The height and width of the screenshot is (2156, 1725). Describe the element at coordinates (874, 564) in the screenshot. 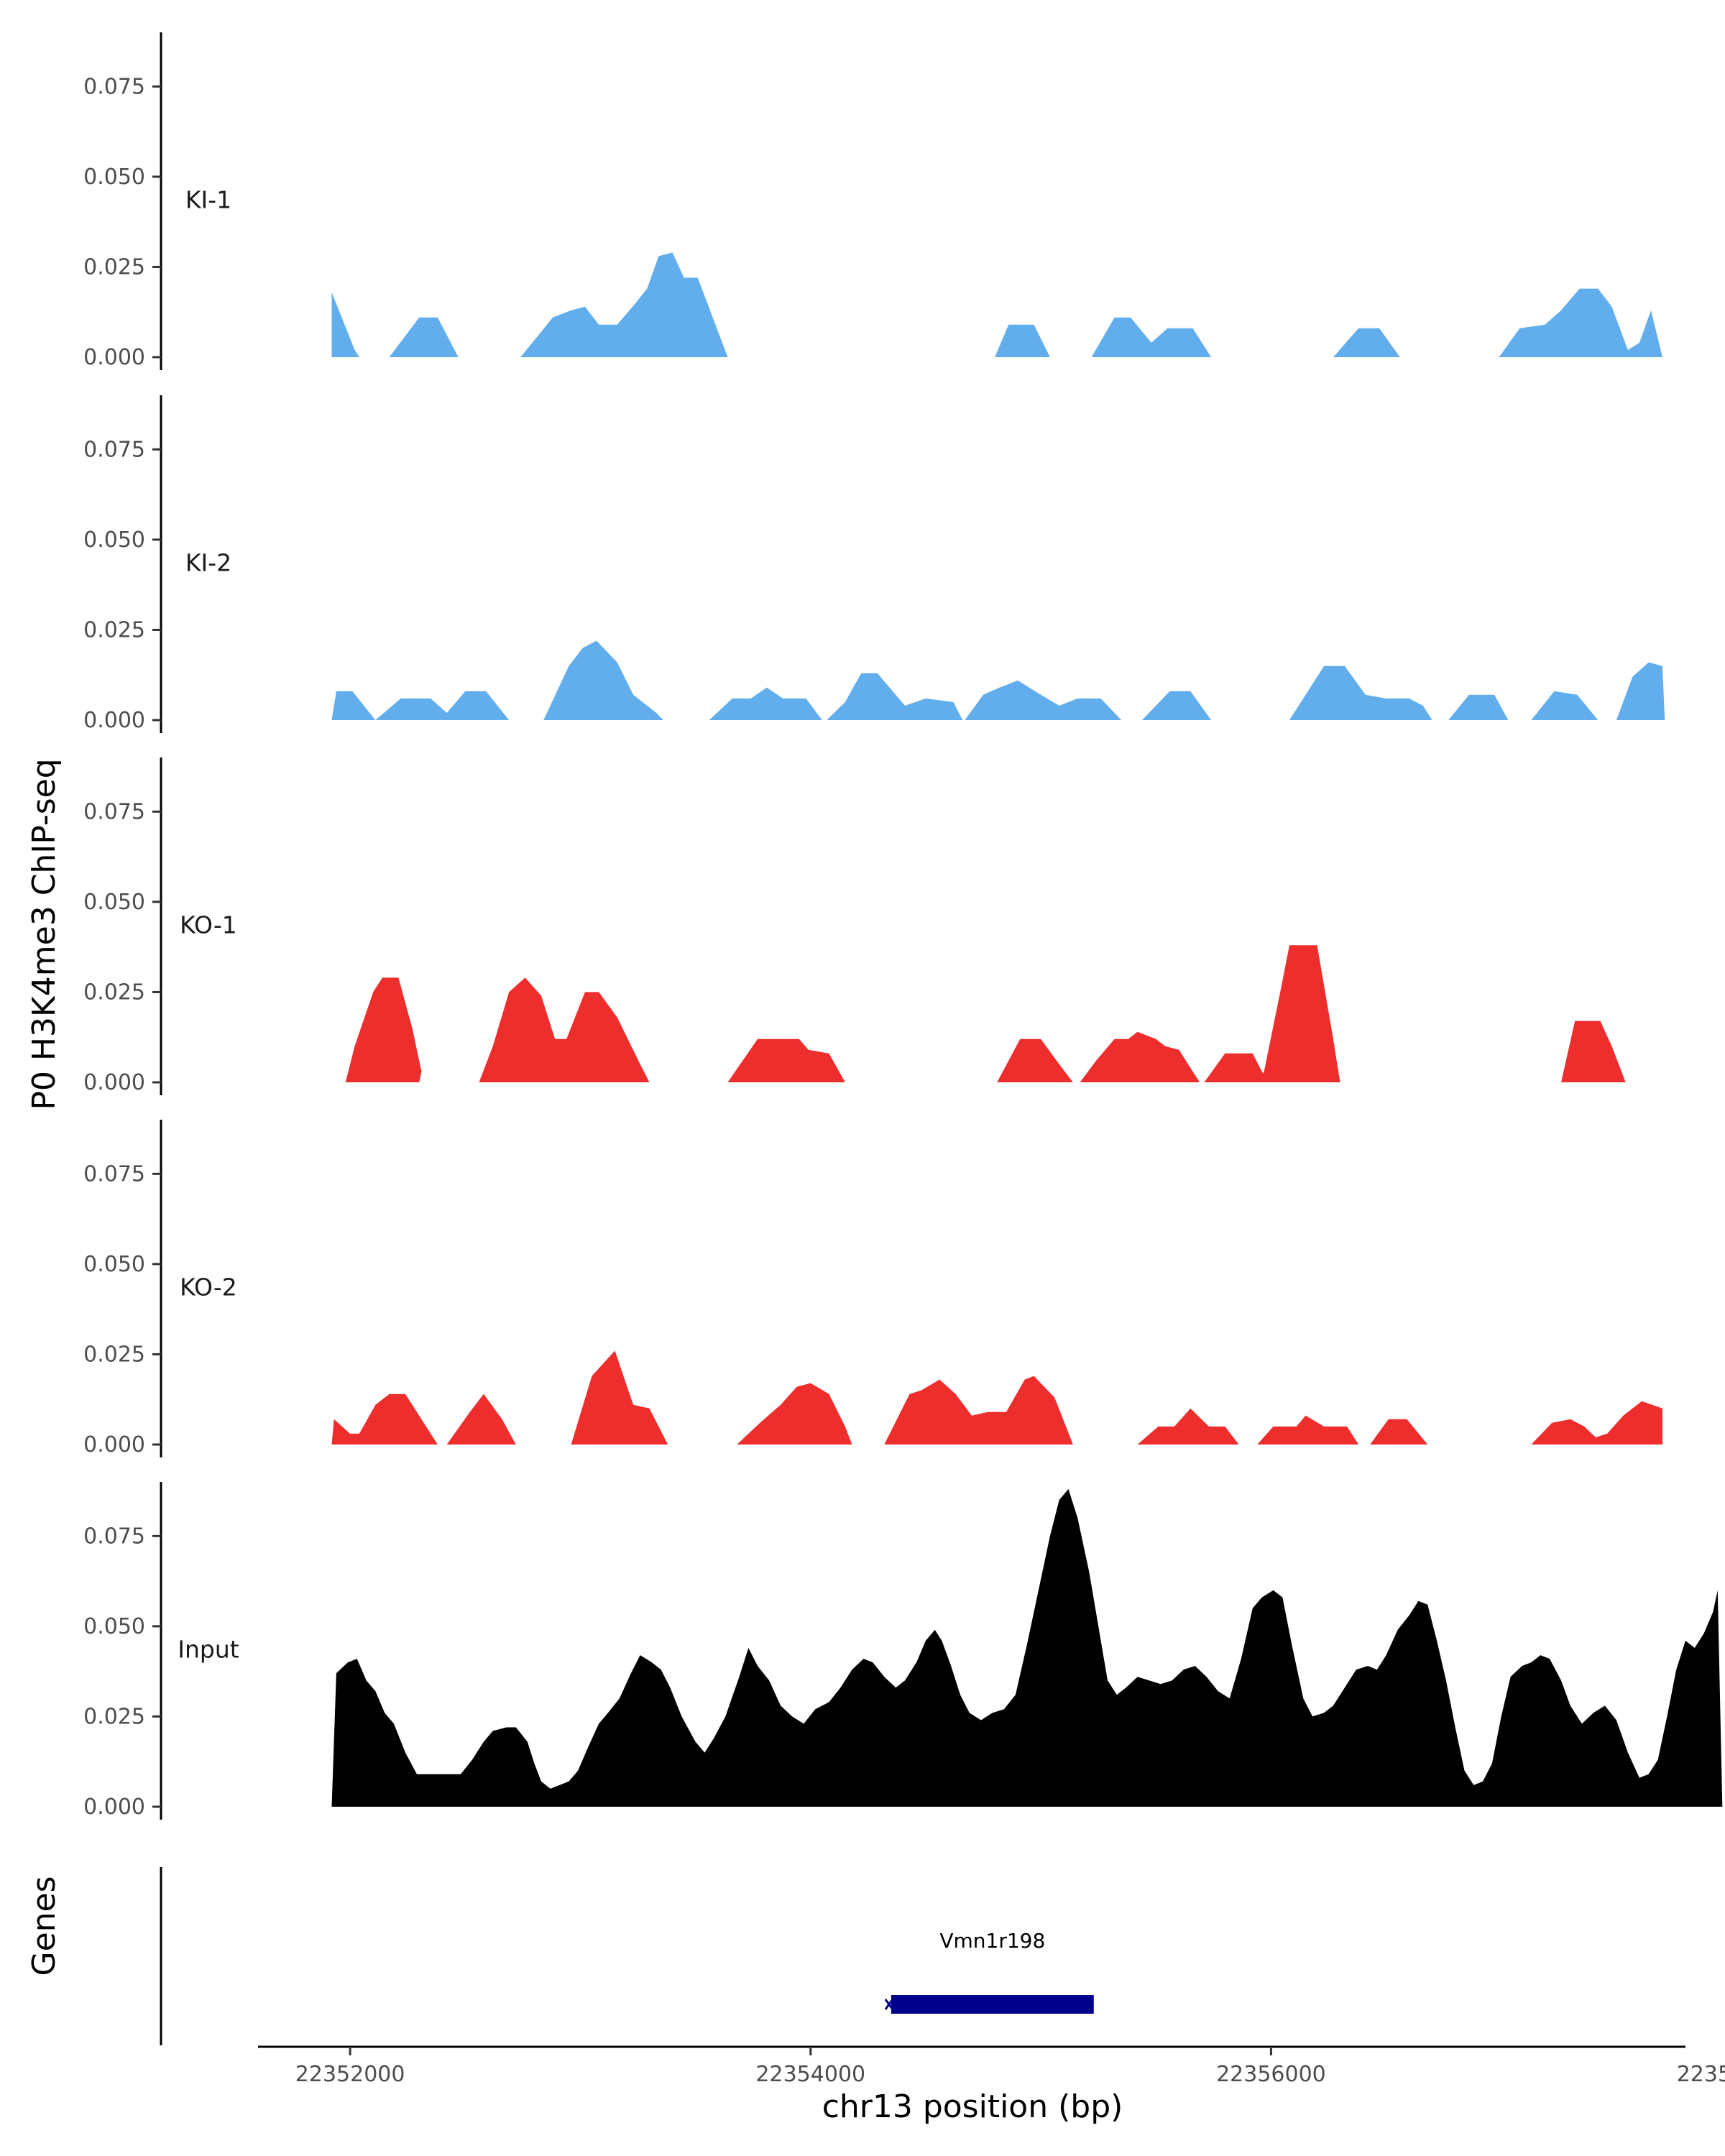

I see `track-panel-ki-2: 0.000 0.025 0.050 0.075 KI-2` at that location.